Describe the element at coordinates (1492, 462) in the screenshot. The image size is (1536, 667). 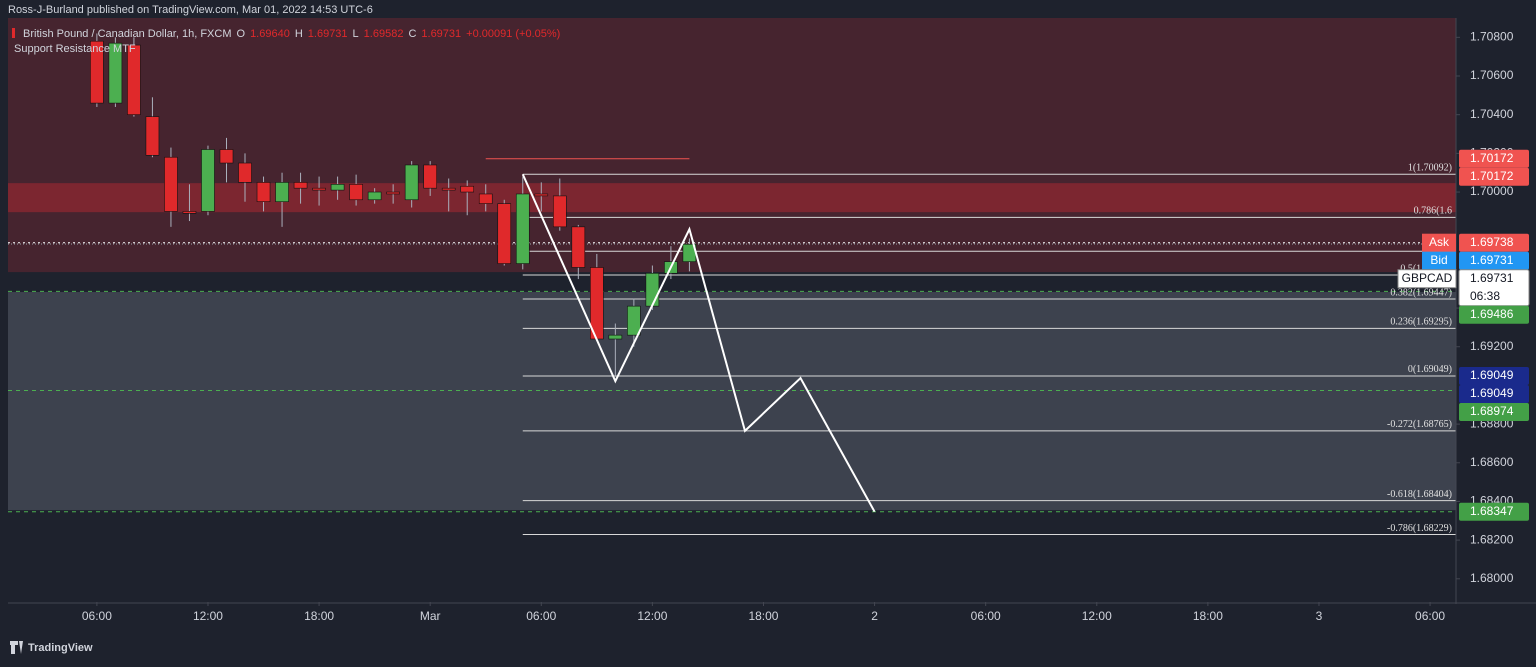
I see `y-tick-label: 1.68600` at that location.